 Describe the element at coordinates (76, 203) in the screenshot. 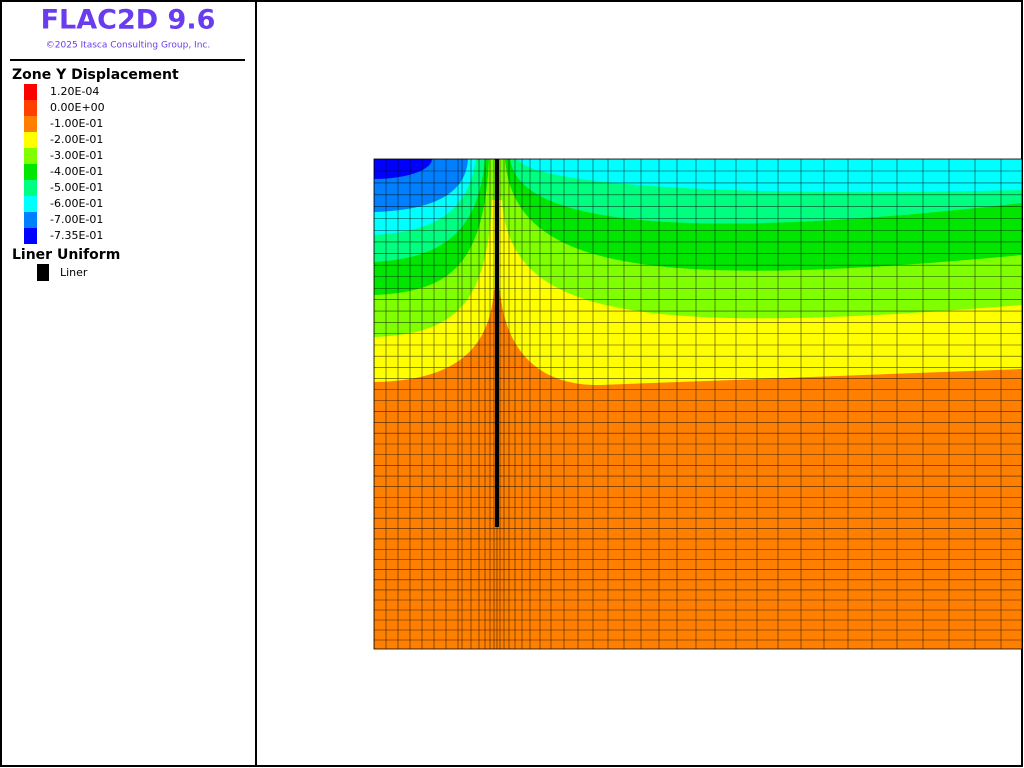

I see `legend-label: -6.00E-01` at that location.